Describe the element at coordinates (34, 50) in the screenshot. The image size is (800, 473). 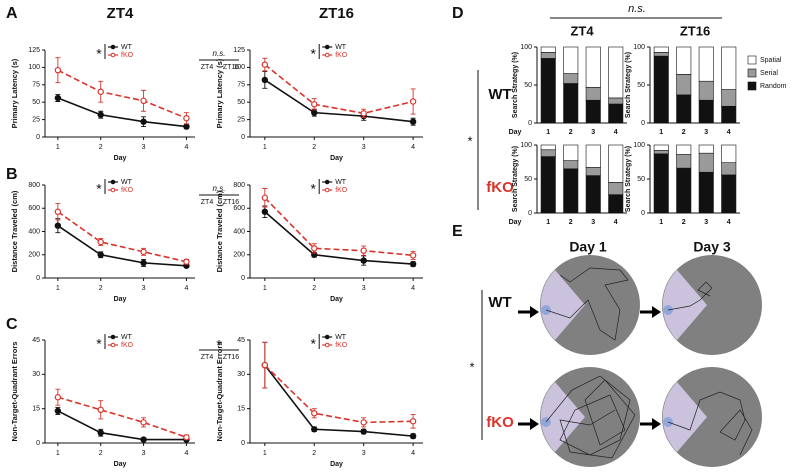
I see `y-tick-label: 125` at that location.